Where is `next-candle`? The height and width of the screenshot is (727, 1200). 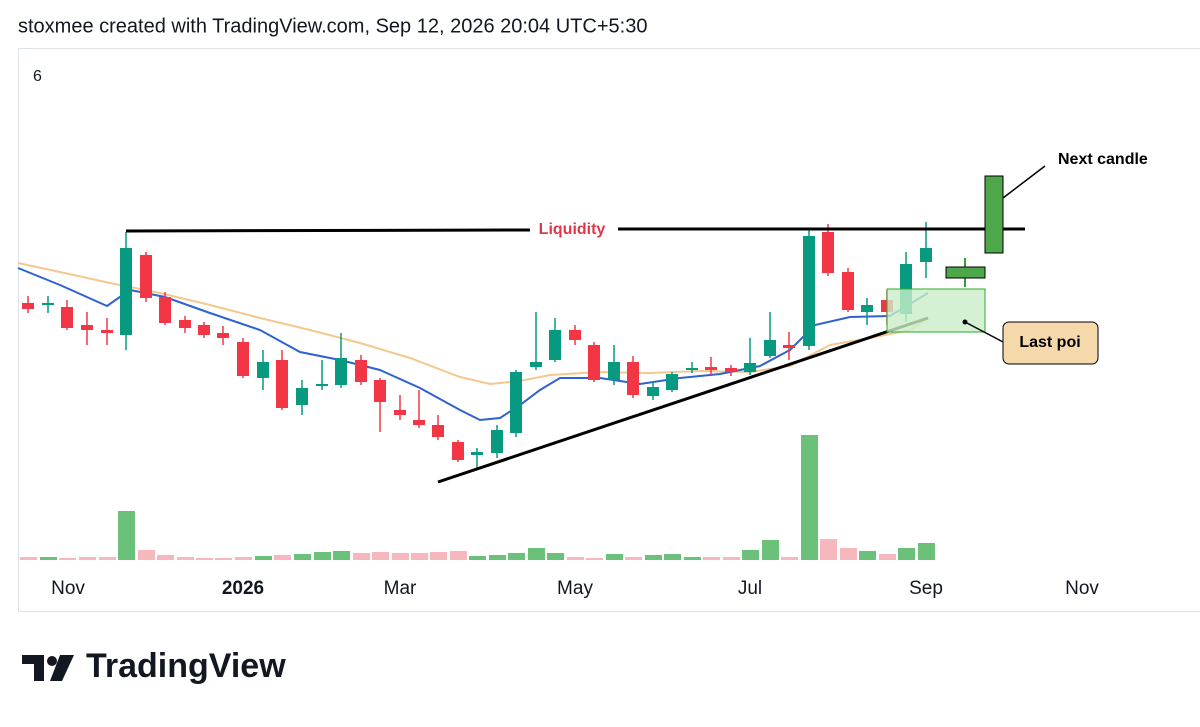
next-candle is located at coordinates (994, 214).